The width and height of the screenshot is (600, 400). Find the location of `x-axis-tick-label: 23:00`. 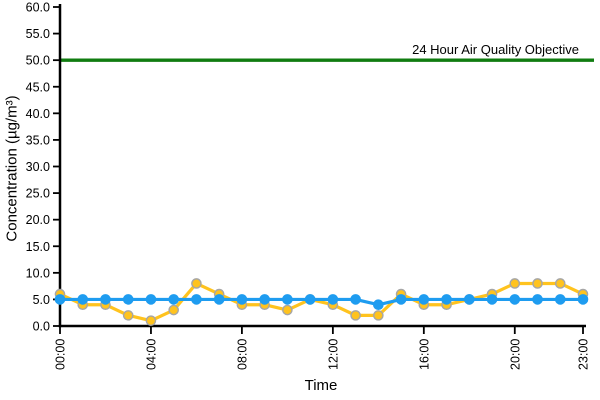

x-axis-tick-label: 23:00 is located at coordinates (584, 354).